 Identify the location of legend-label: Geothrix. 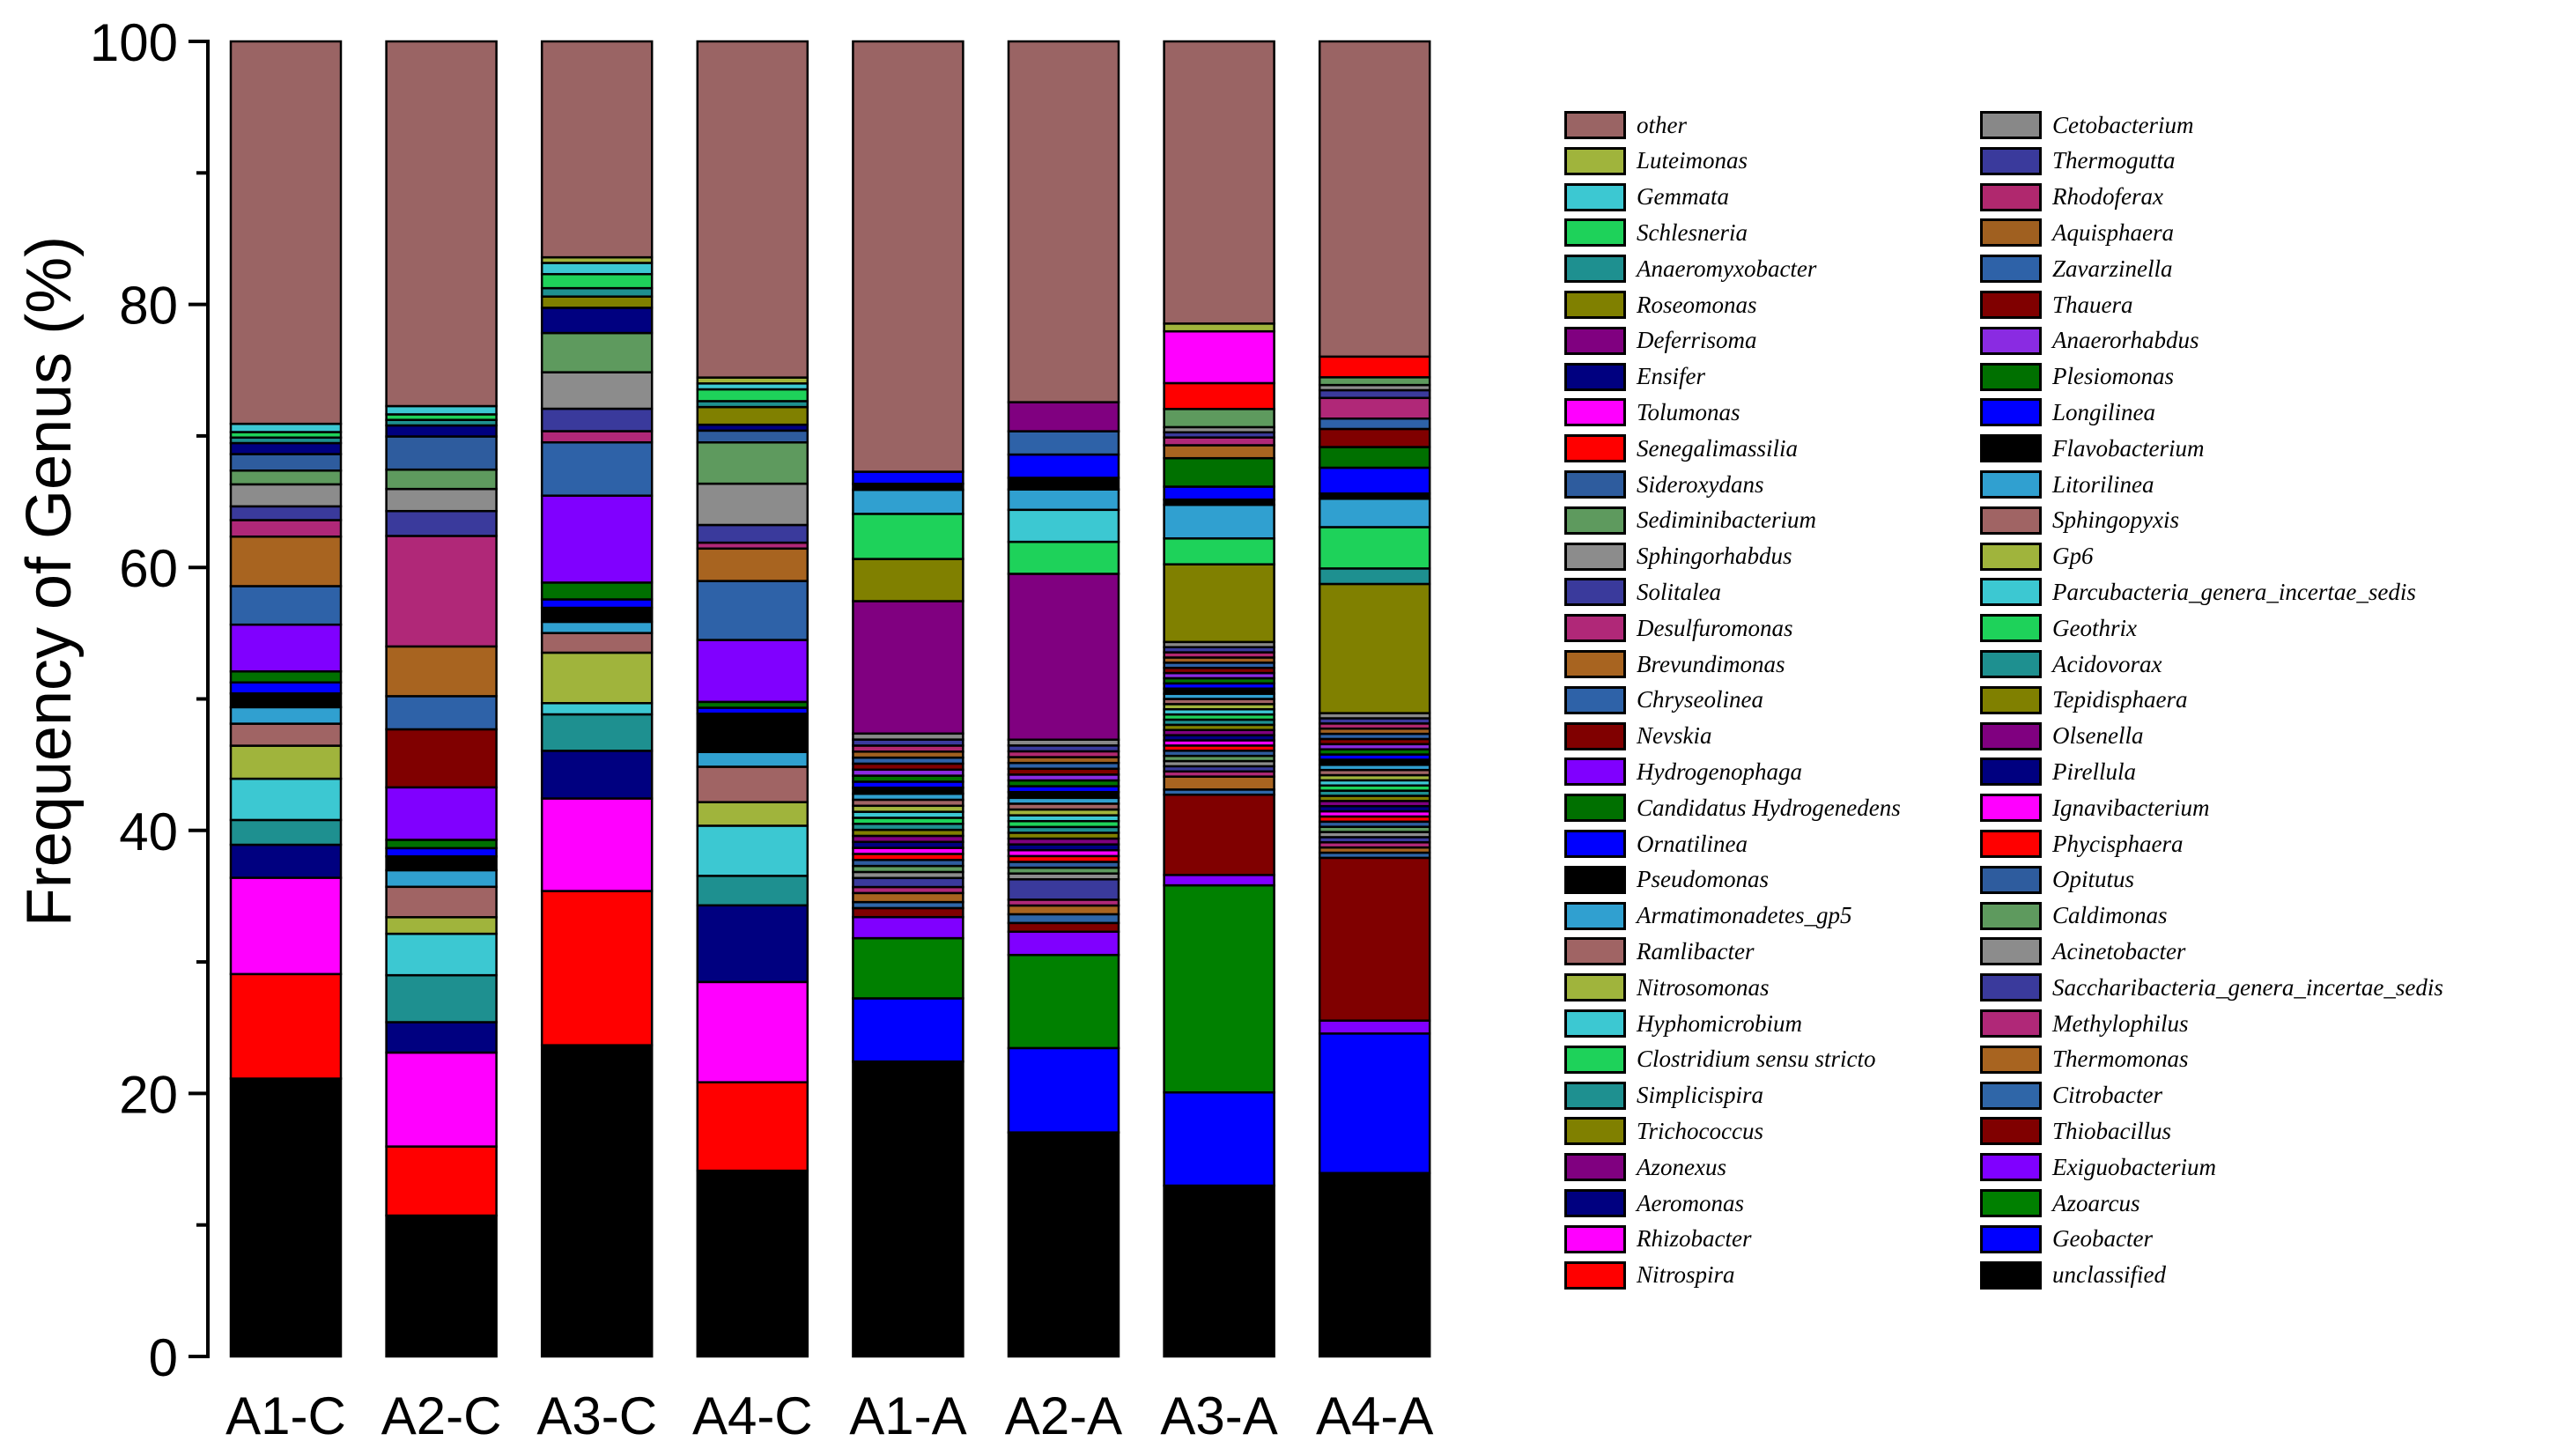
(2094, 627).